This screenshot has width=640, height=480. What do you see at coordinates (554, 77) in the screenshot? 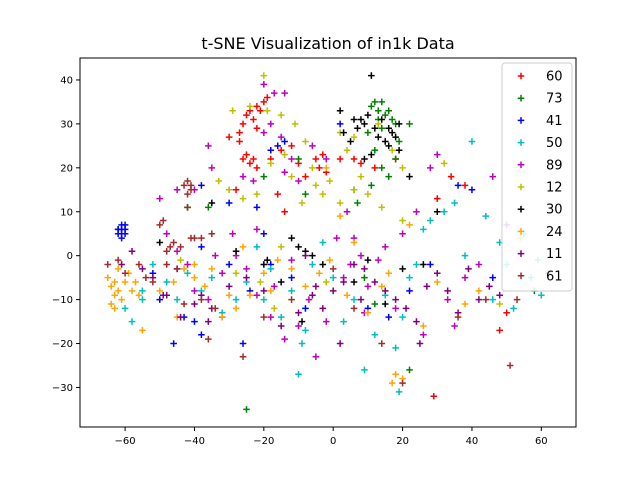
I see `legend-label: 60` at bounding box center [554, 77].